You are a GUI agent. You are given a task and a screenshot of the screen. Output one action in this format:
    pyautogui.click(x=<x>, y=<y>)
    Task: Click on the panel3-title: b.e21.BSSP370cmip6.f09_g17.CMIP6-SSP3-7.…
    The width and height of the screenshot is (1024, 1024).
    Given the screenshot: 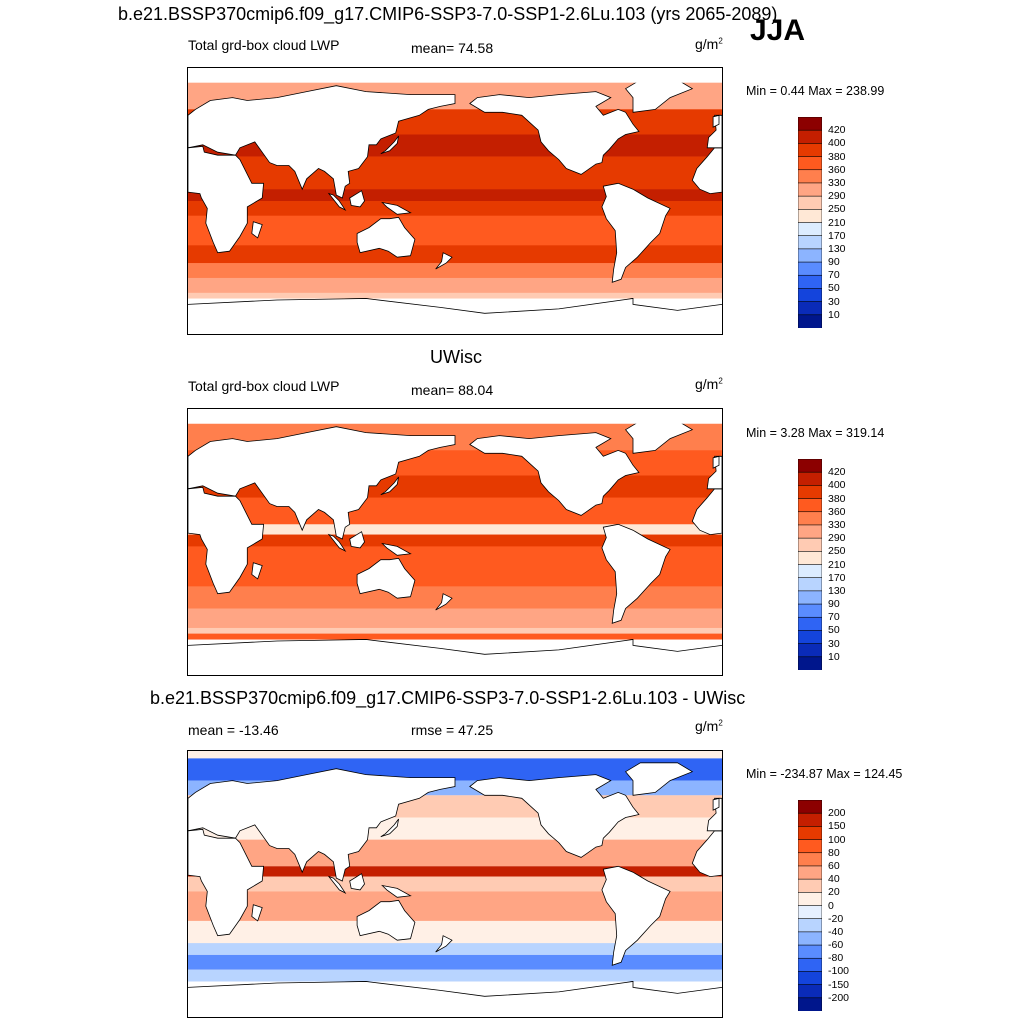 What is the action you would take?
    pyautogui.click(x=448, y=698)
    